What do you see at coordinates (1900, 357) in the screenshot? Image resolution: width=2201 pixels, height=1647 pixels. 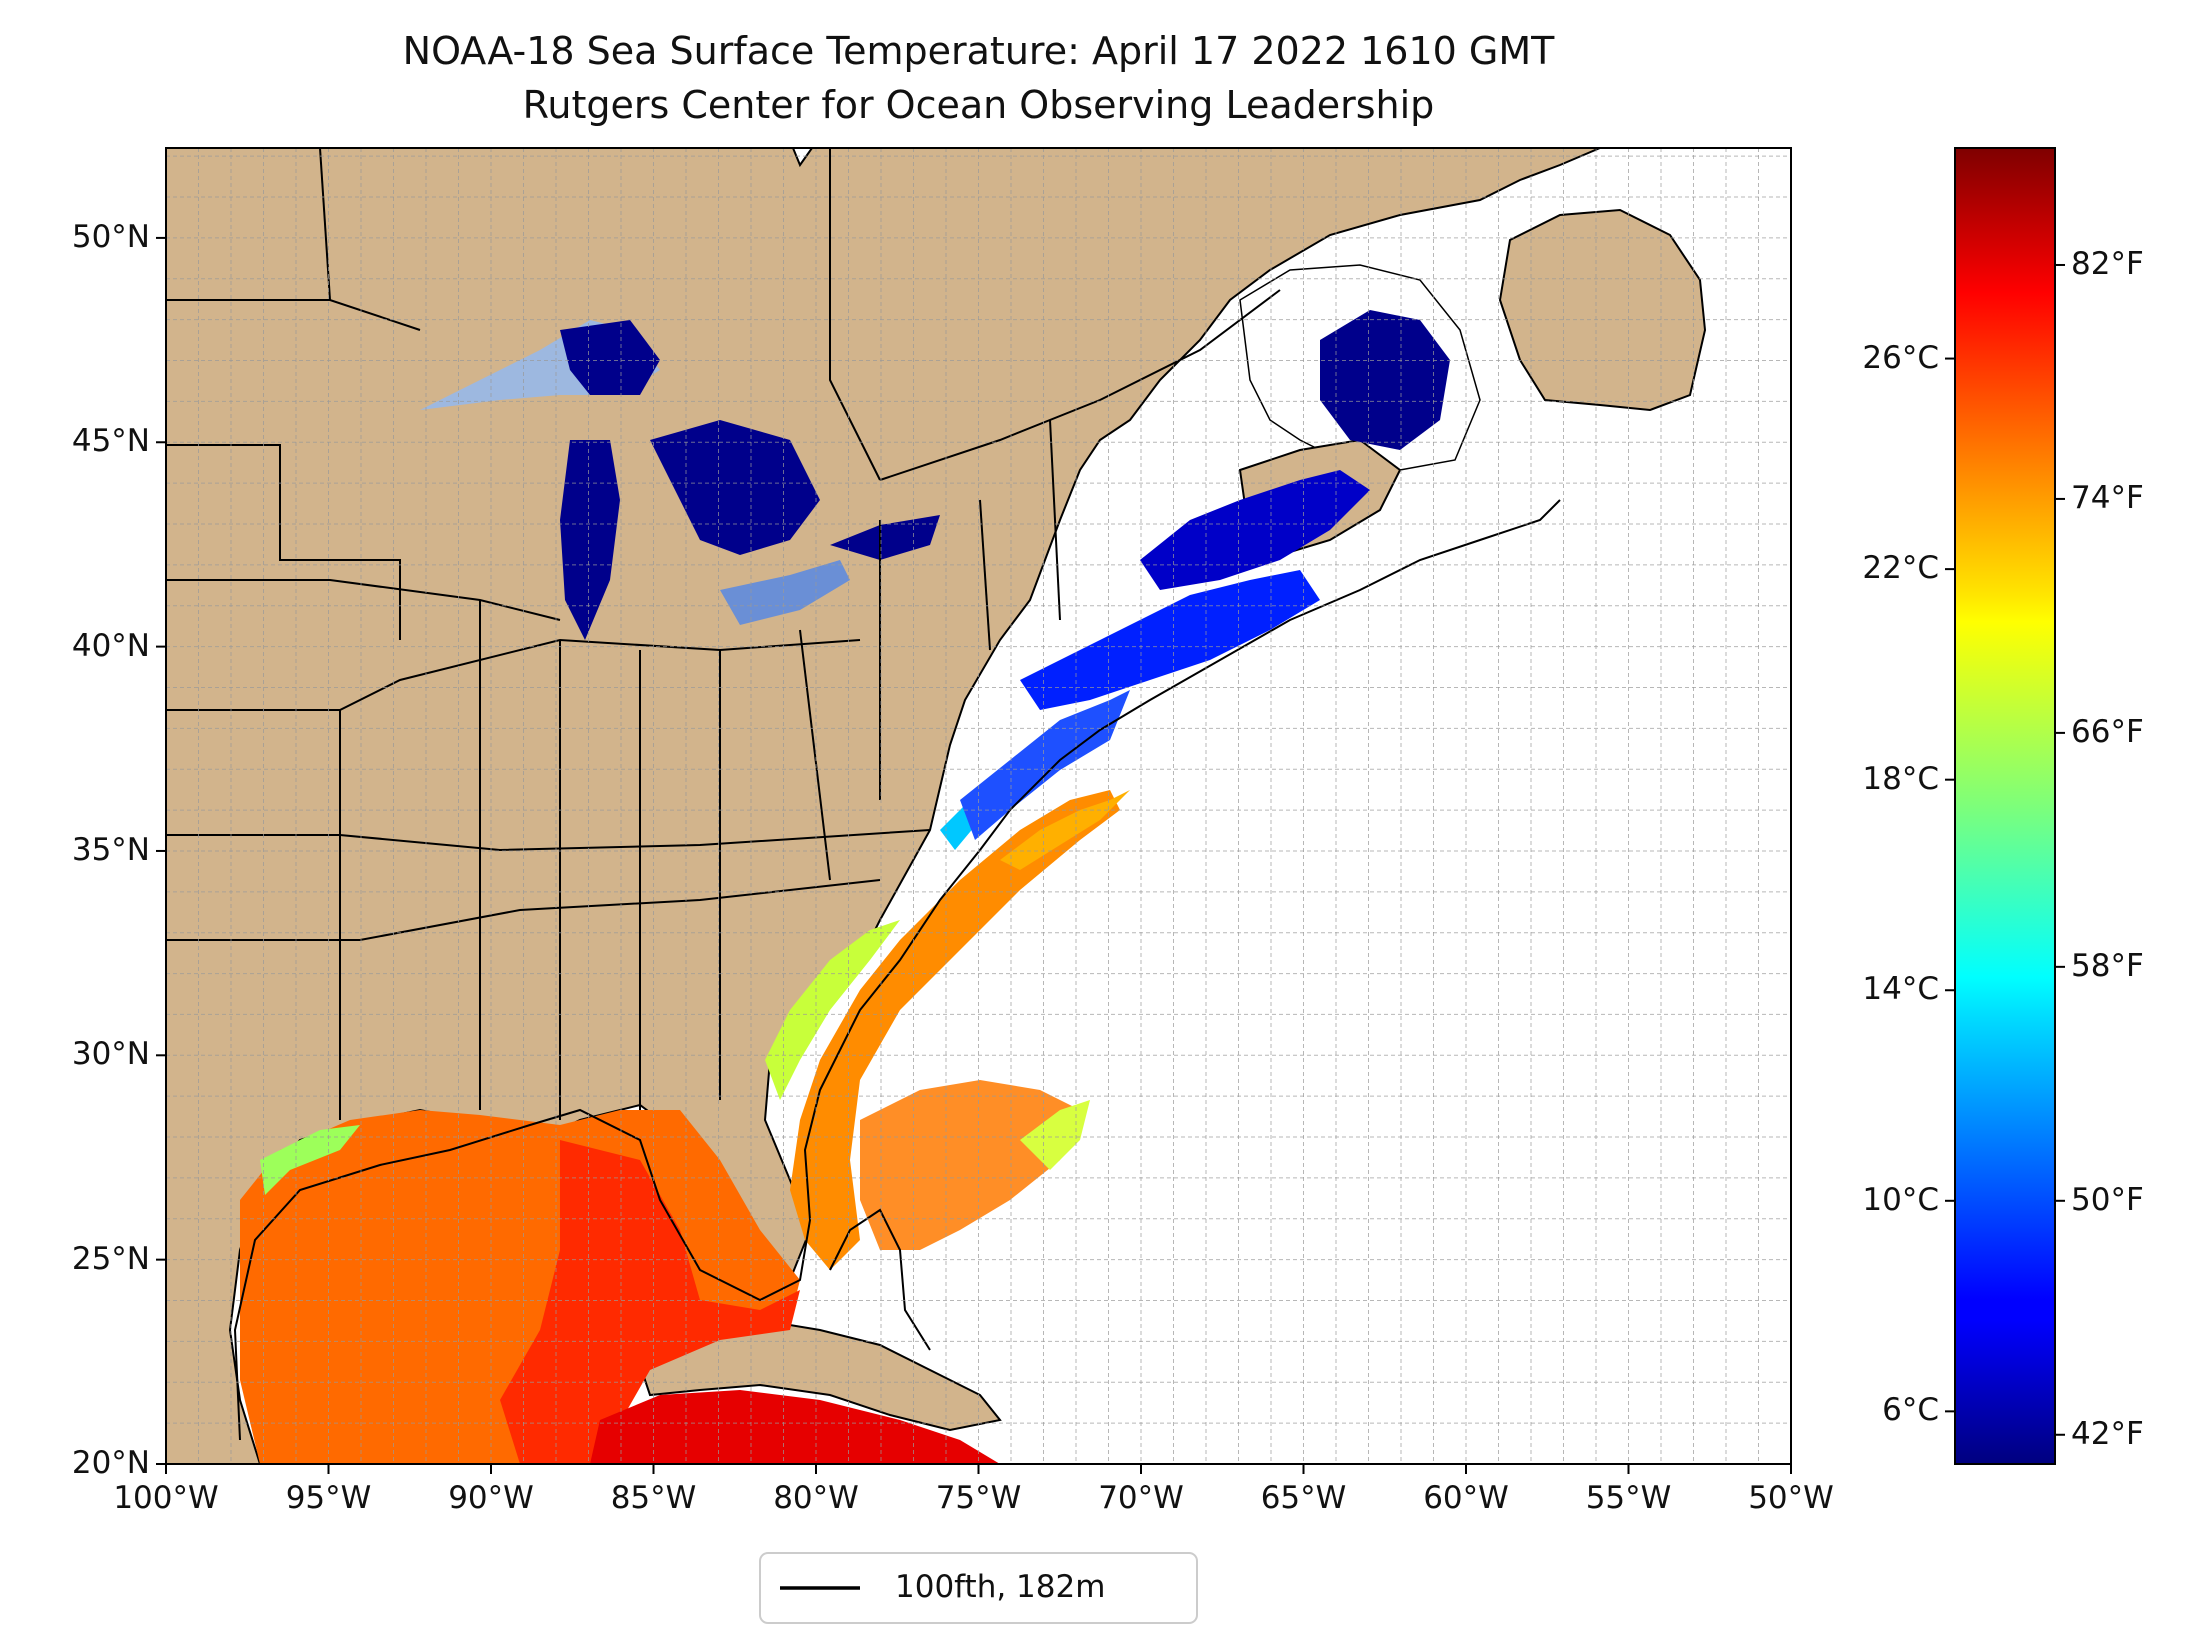 I see `colorbar-celsius-label: 26°C` at bounding box center [1900, 357].